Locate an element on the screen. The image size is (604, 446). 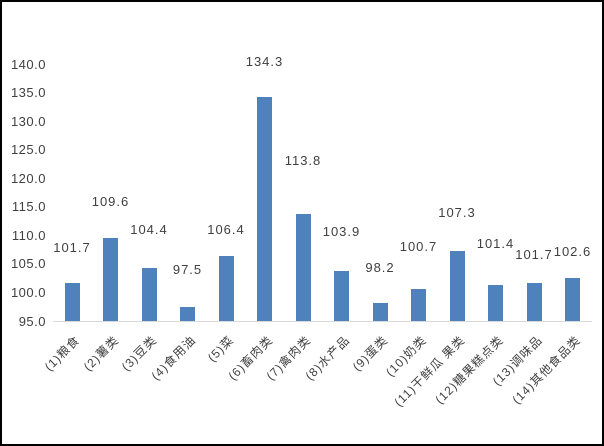
bar-value-label: 104.4 is located at coordinates (149, 229).